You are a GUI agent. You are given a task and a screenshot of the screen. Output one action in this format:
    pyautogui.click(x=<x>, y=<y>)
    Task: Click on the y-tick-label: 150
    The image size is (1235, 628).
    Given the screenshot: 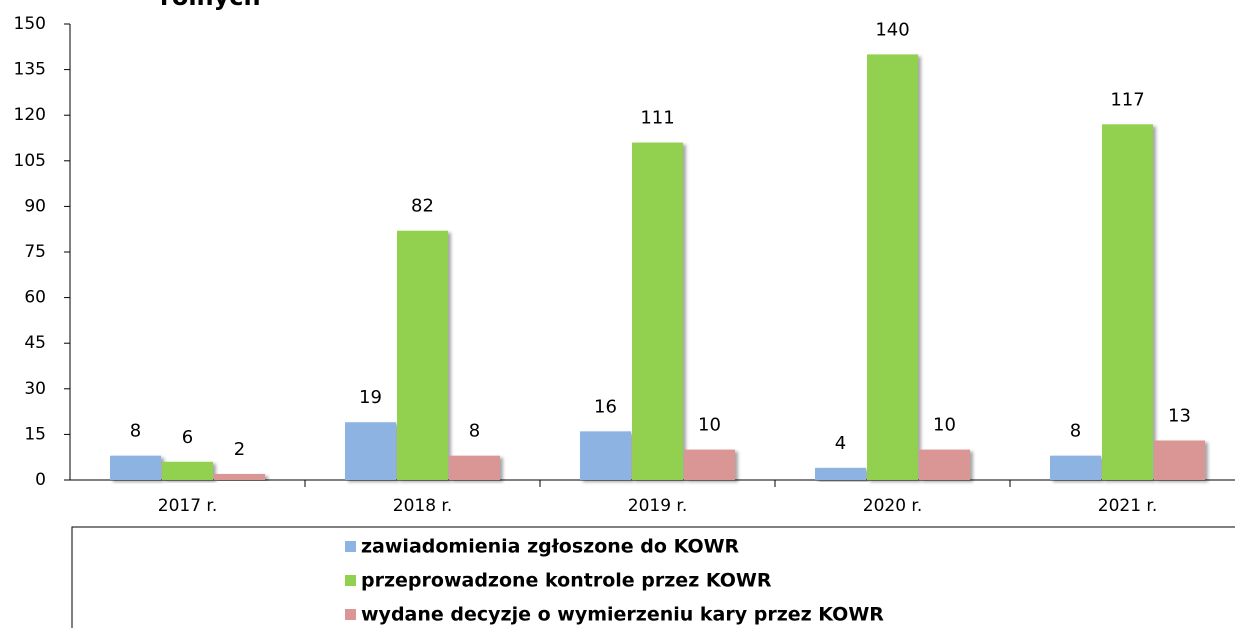 What is the action you would take?
    pyautogui.click(x=30, y=24)
    